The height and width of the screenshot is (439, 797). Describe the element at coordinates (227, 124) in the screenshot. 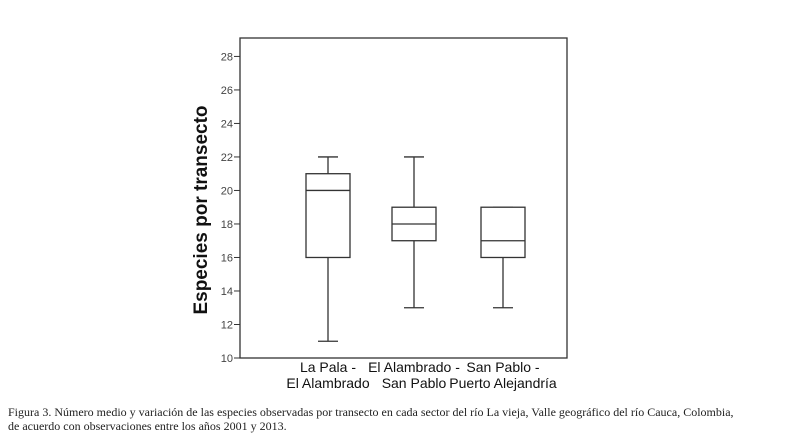

I see `y-tick-label: 24` at that location.